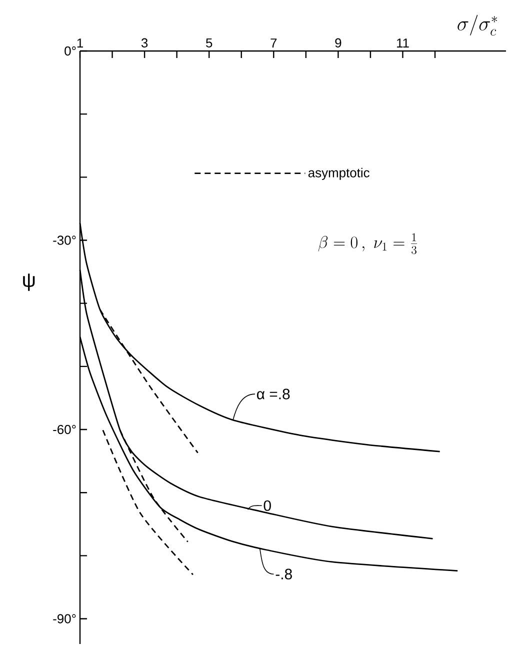 The image size is (510, 650). What do you see at coordinates (64, 429) in the screenshot?
I see `y-tick-label: -60°` at bounding box center [64, 429].